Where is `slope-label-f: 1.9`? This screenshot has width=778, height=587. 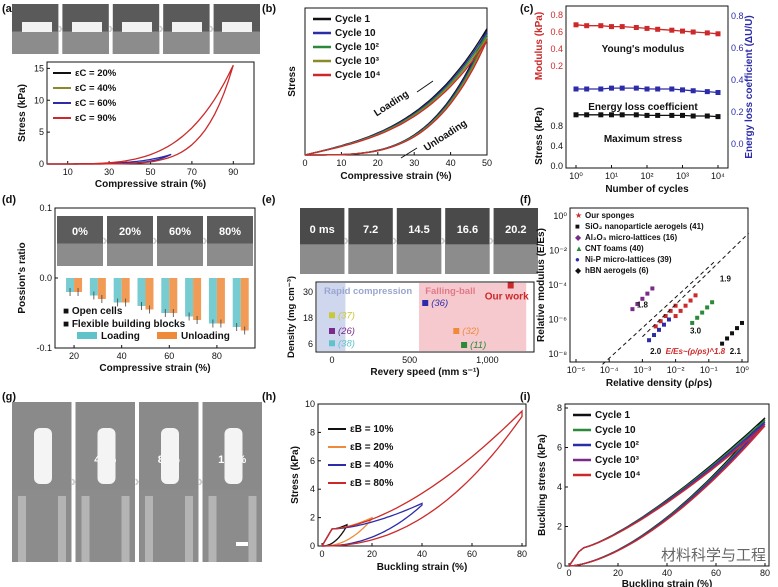
slope-label-f: 1.9 is located at coordinates (726, 279).